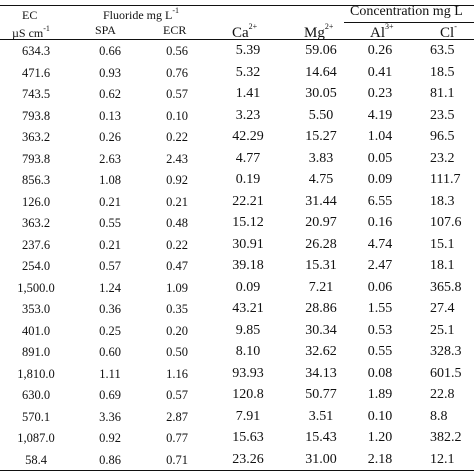 The width and height of the screenshot is (474, 474). I want to click on table-row: 126.0 0.21 0.21 22.21 31.44 6.55 18.3, so click(237, 203).